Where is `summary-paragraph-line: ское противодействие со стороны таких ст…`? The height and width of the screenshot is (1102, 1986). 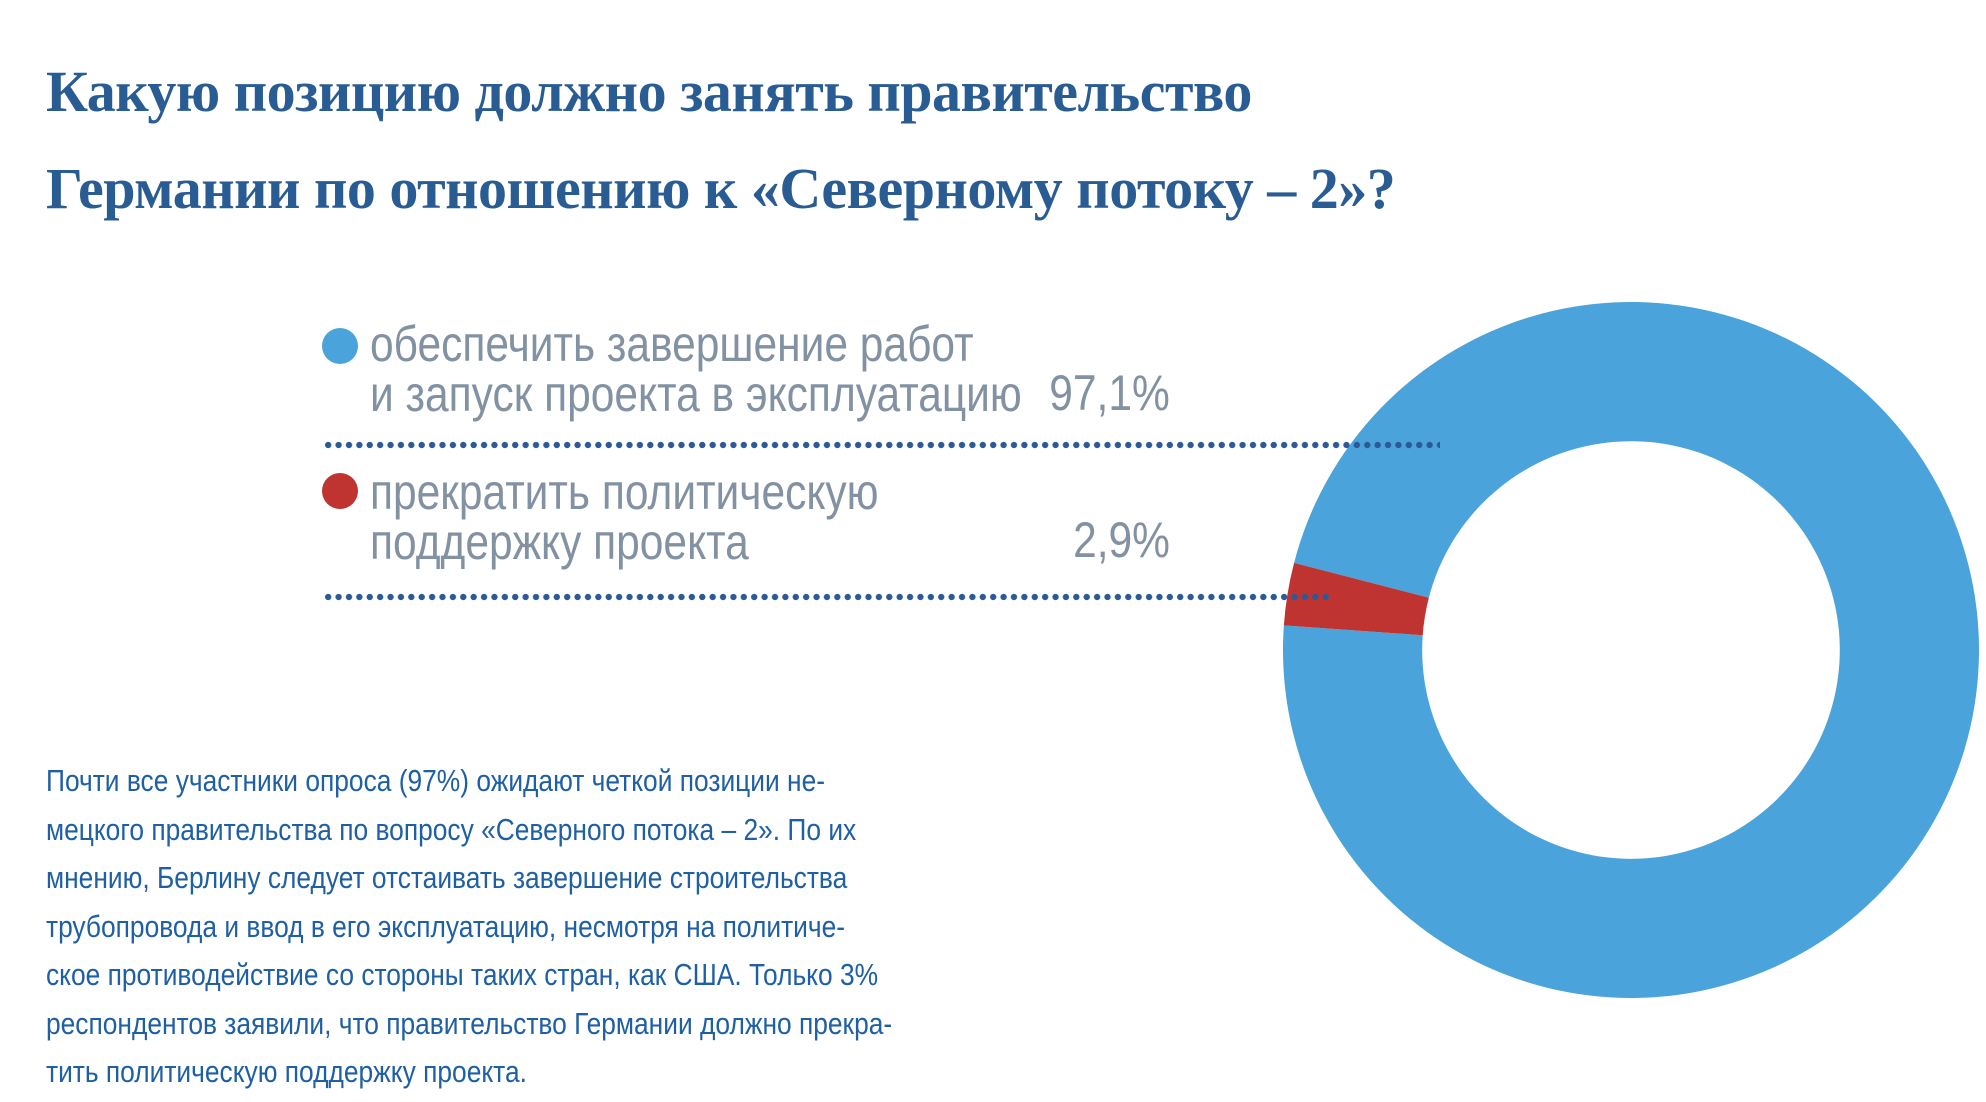
summary-paragraph-line: ское противодействие со стороны таких ст… is located at coordinates (462, 974).